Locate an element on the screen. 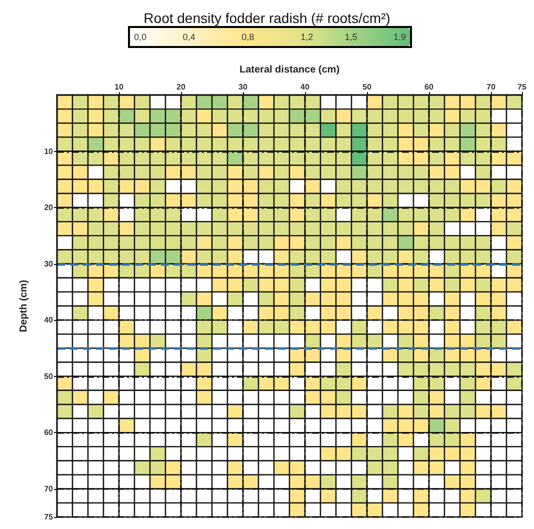 Image resolution: width=534 pixels, height=529 pixels. color-bar-label: 1,9 is located at coordinates (399, 37).